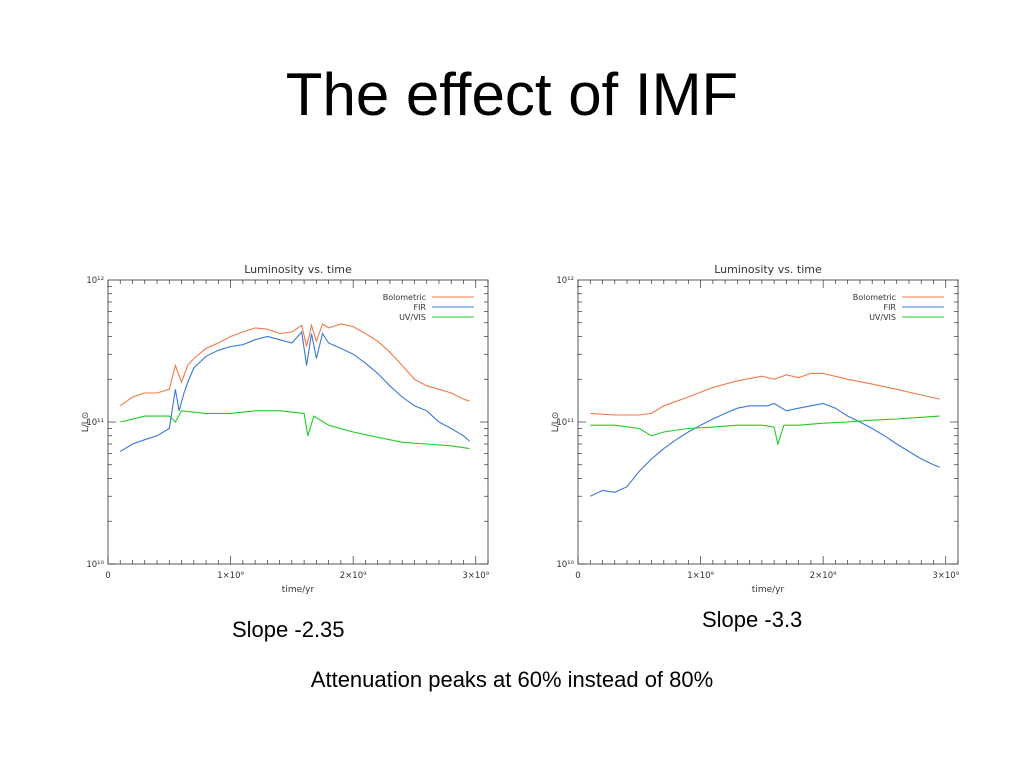  I want to click on slide-title: The effect of IMF, so click(512, 94).